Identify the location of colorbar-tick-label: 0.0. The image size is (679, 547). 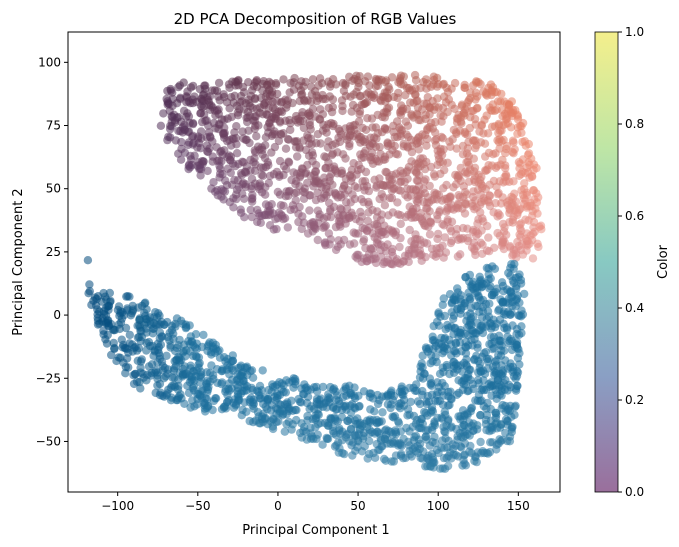
(634, 492).